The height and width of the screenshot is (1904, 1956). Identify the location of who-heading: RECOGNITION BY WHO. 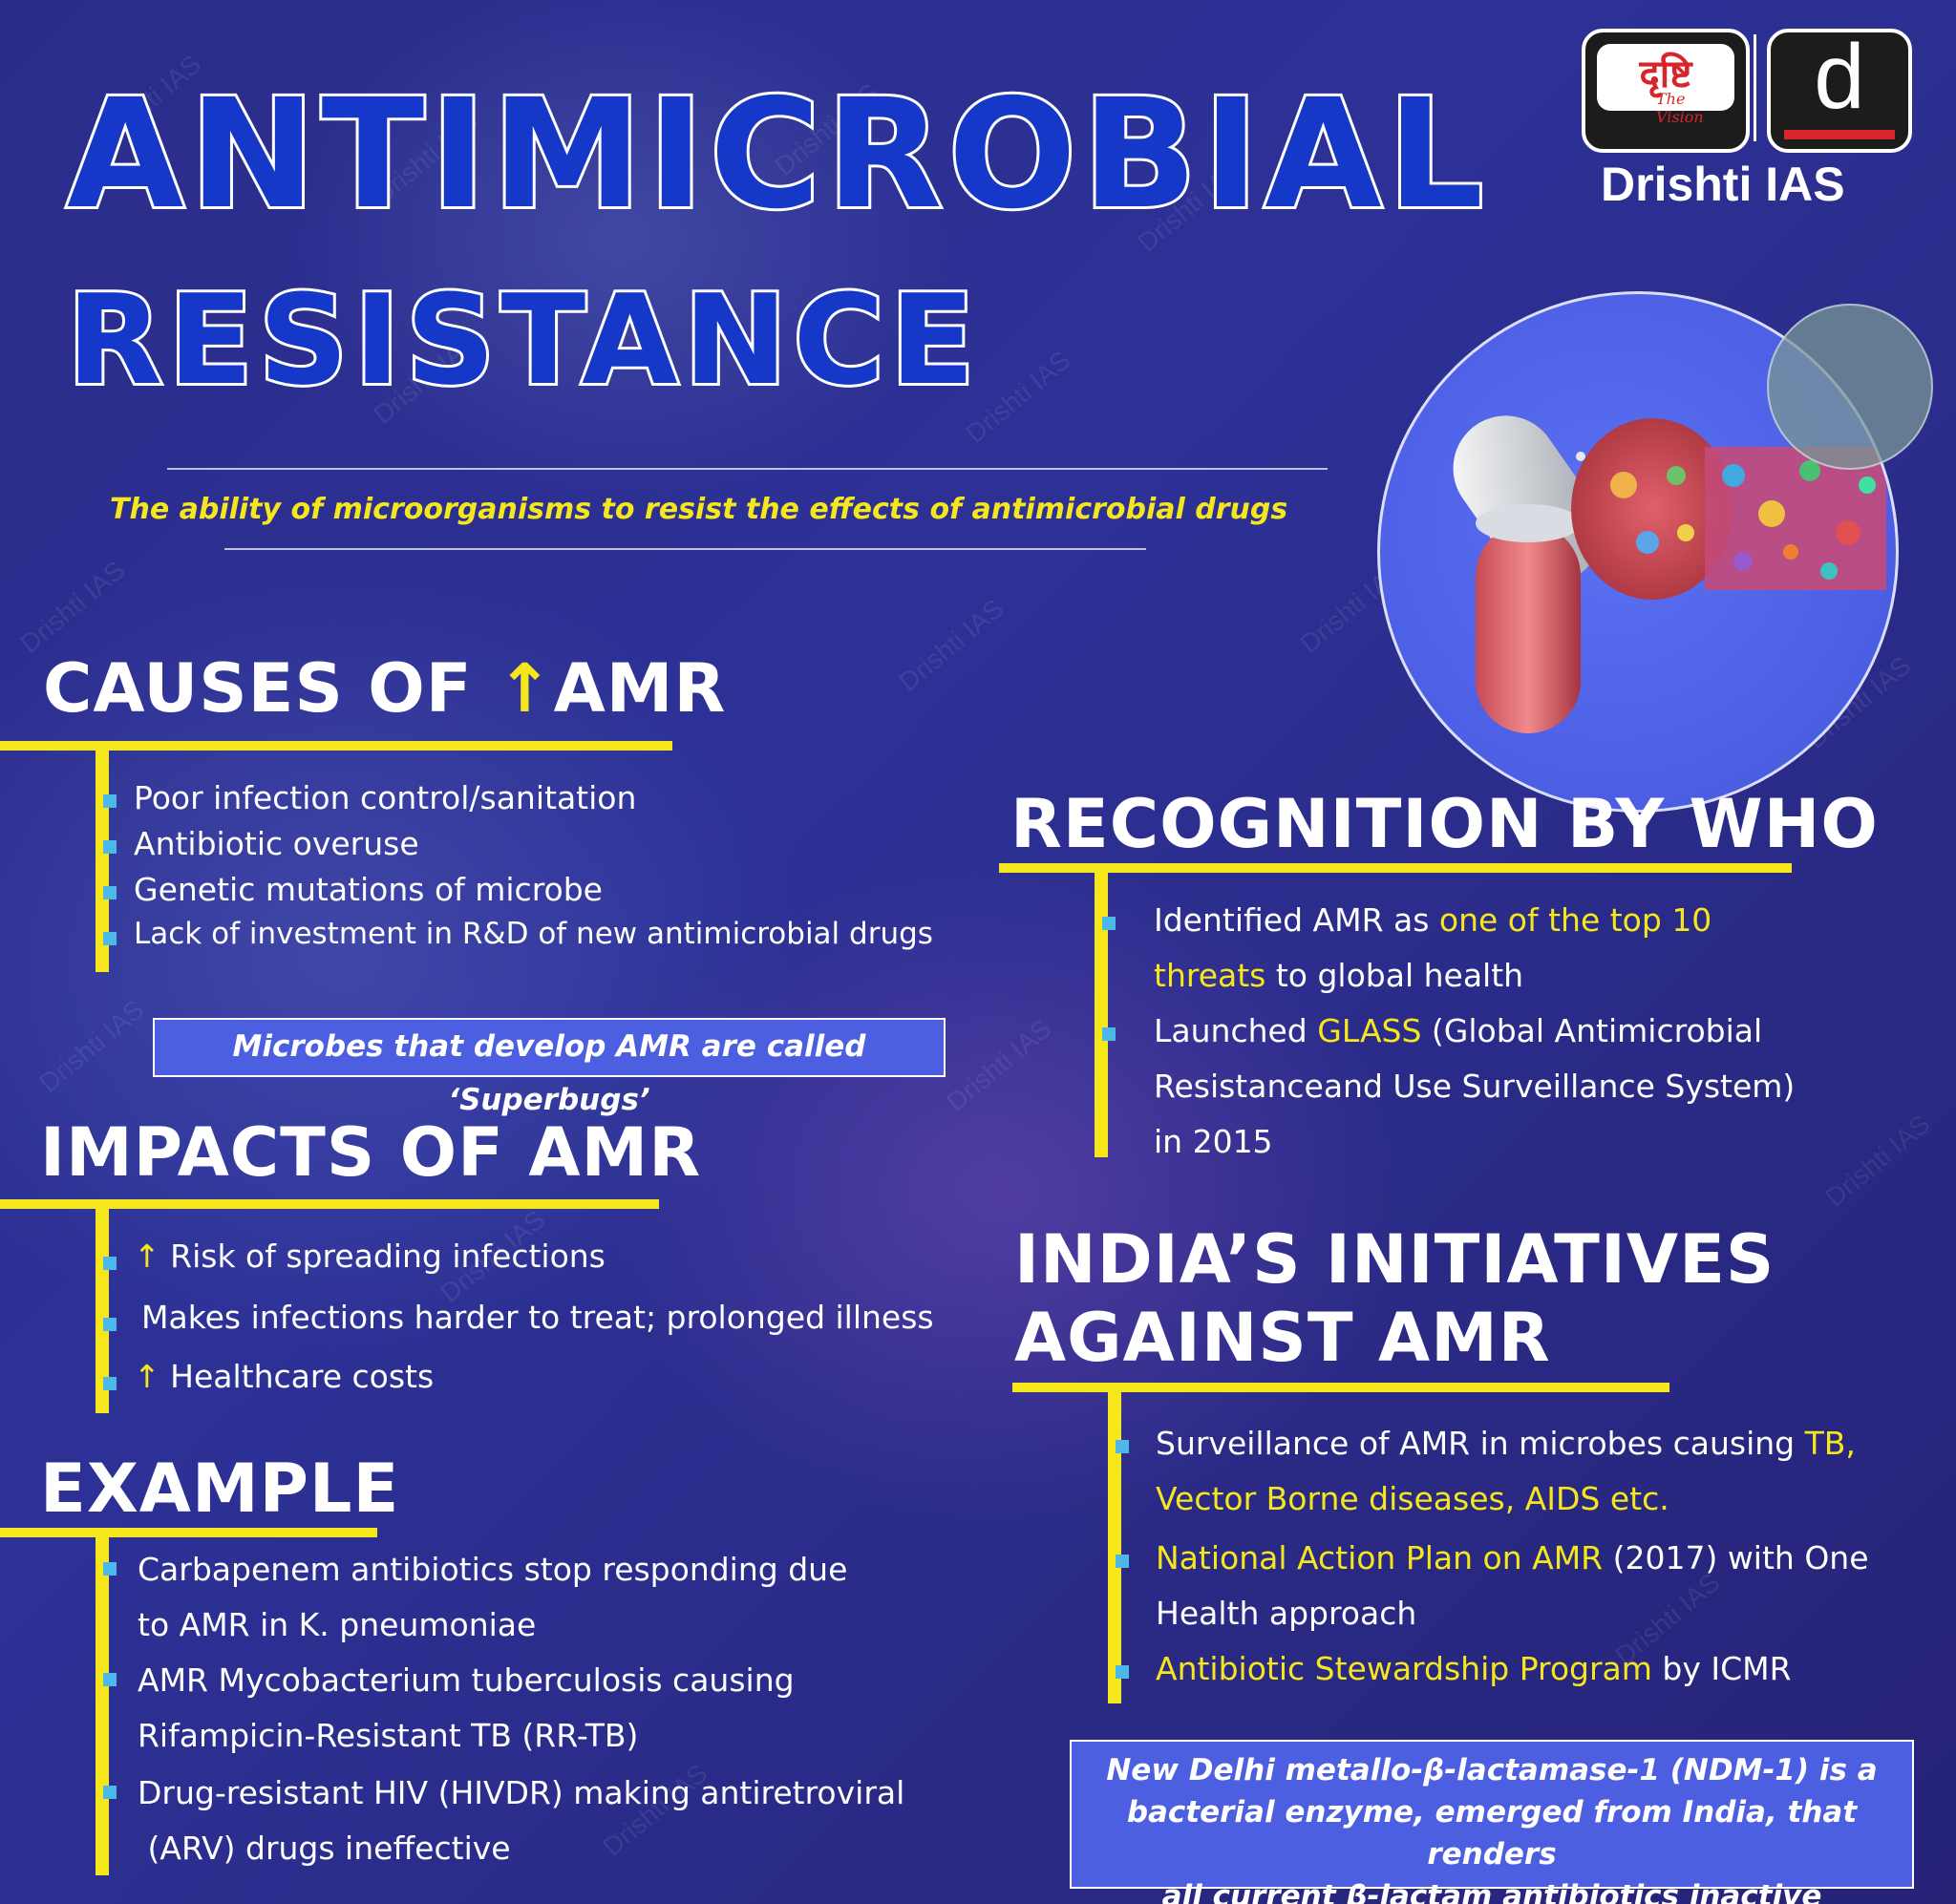
(1445, 824).